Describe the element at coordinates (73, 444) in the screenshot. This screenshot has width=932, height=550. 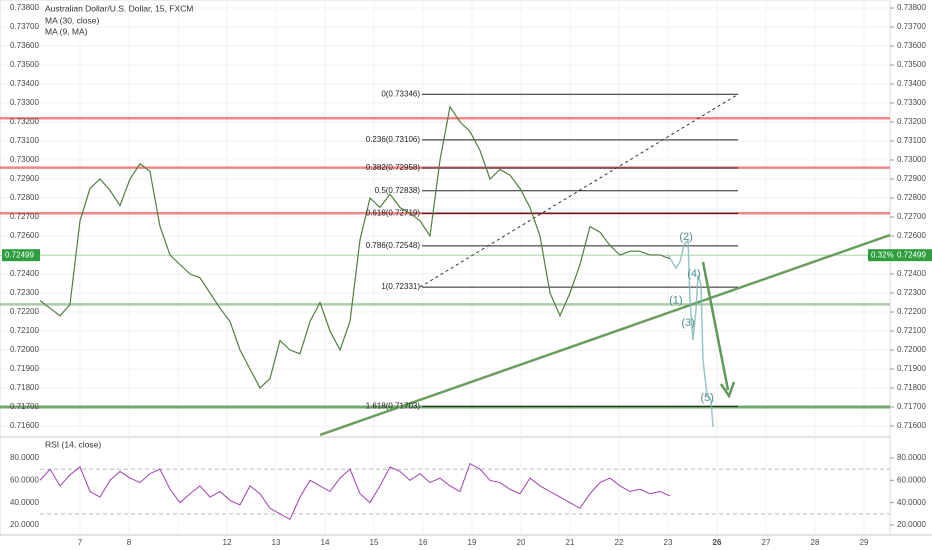
I see `rsi-title: RSI (14, close)` at that location.